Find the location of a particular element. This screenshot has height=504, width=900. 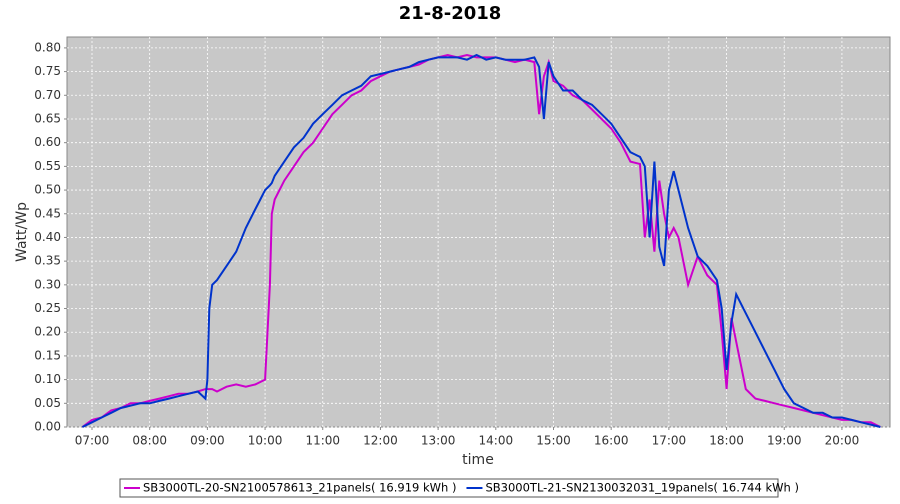

x-tick-label: 08:00 is located at coordinates (149, 441).